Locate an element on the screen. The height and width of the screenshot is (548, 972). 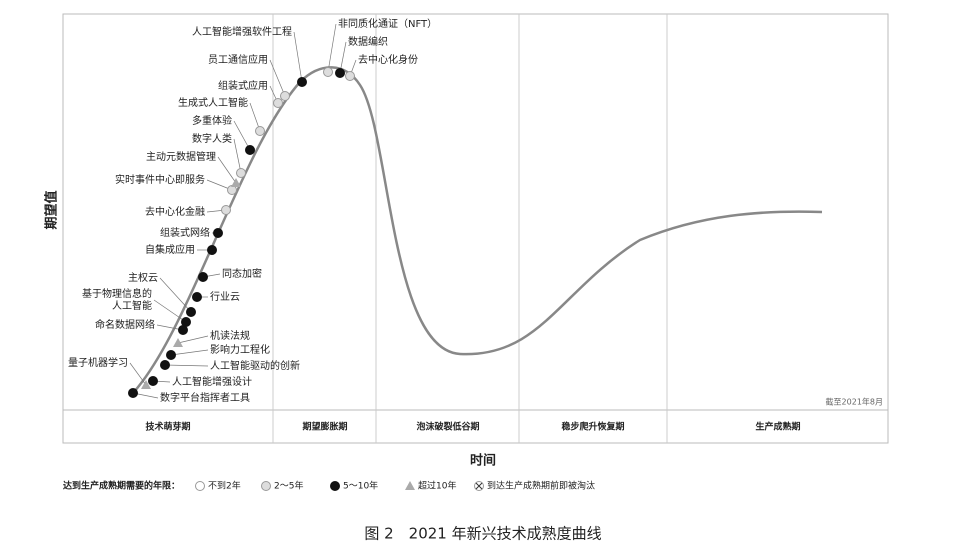
tech-label: 实时事件中心即服务 is located at coordinates (160, 179).